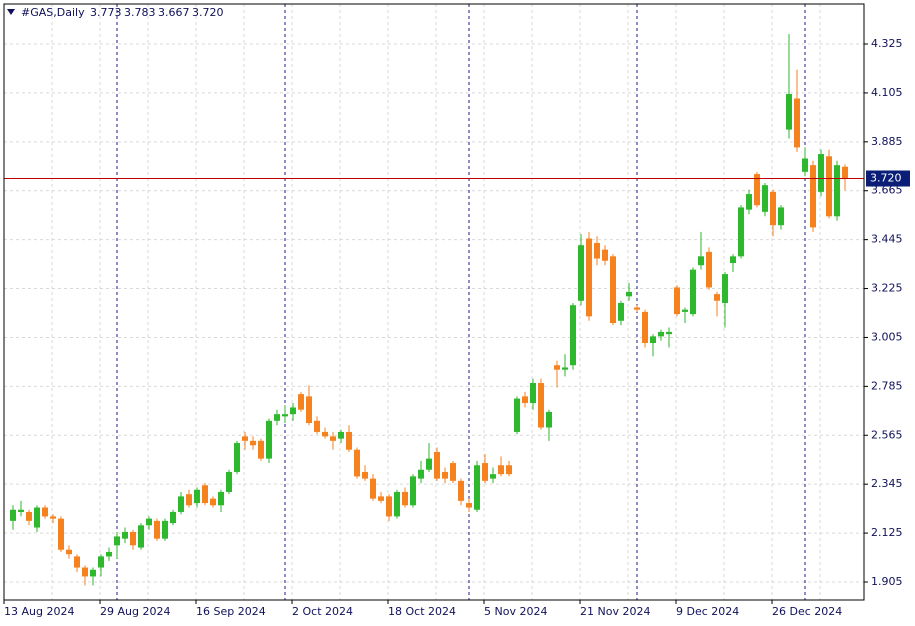 The height and width of the screenshot is (626, 915). I want to click on x-tick-label: 2 Oct 2024, so click(322, 611).